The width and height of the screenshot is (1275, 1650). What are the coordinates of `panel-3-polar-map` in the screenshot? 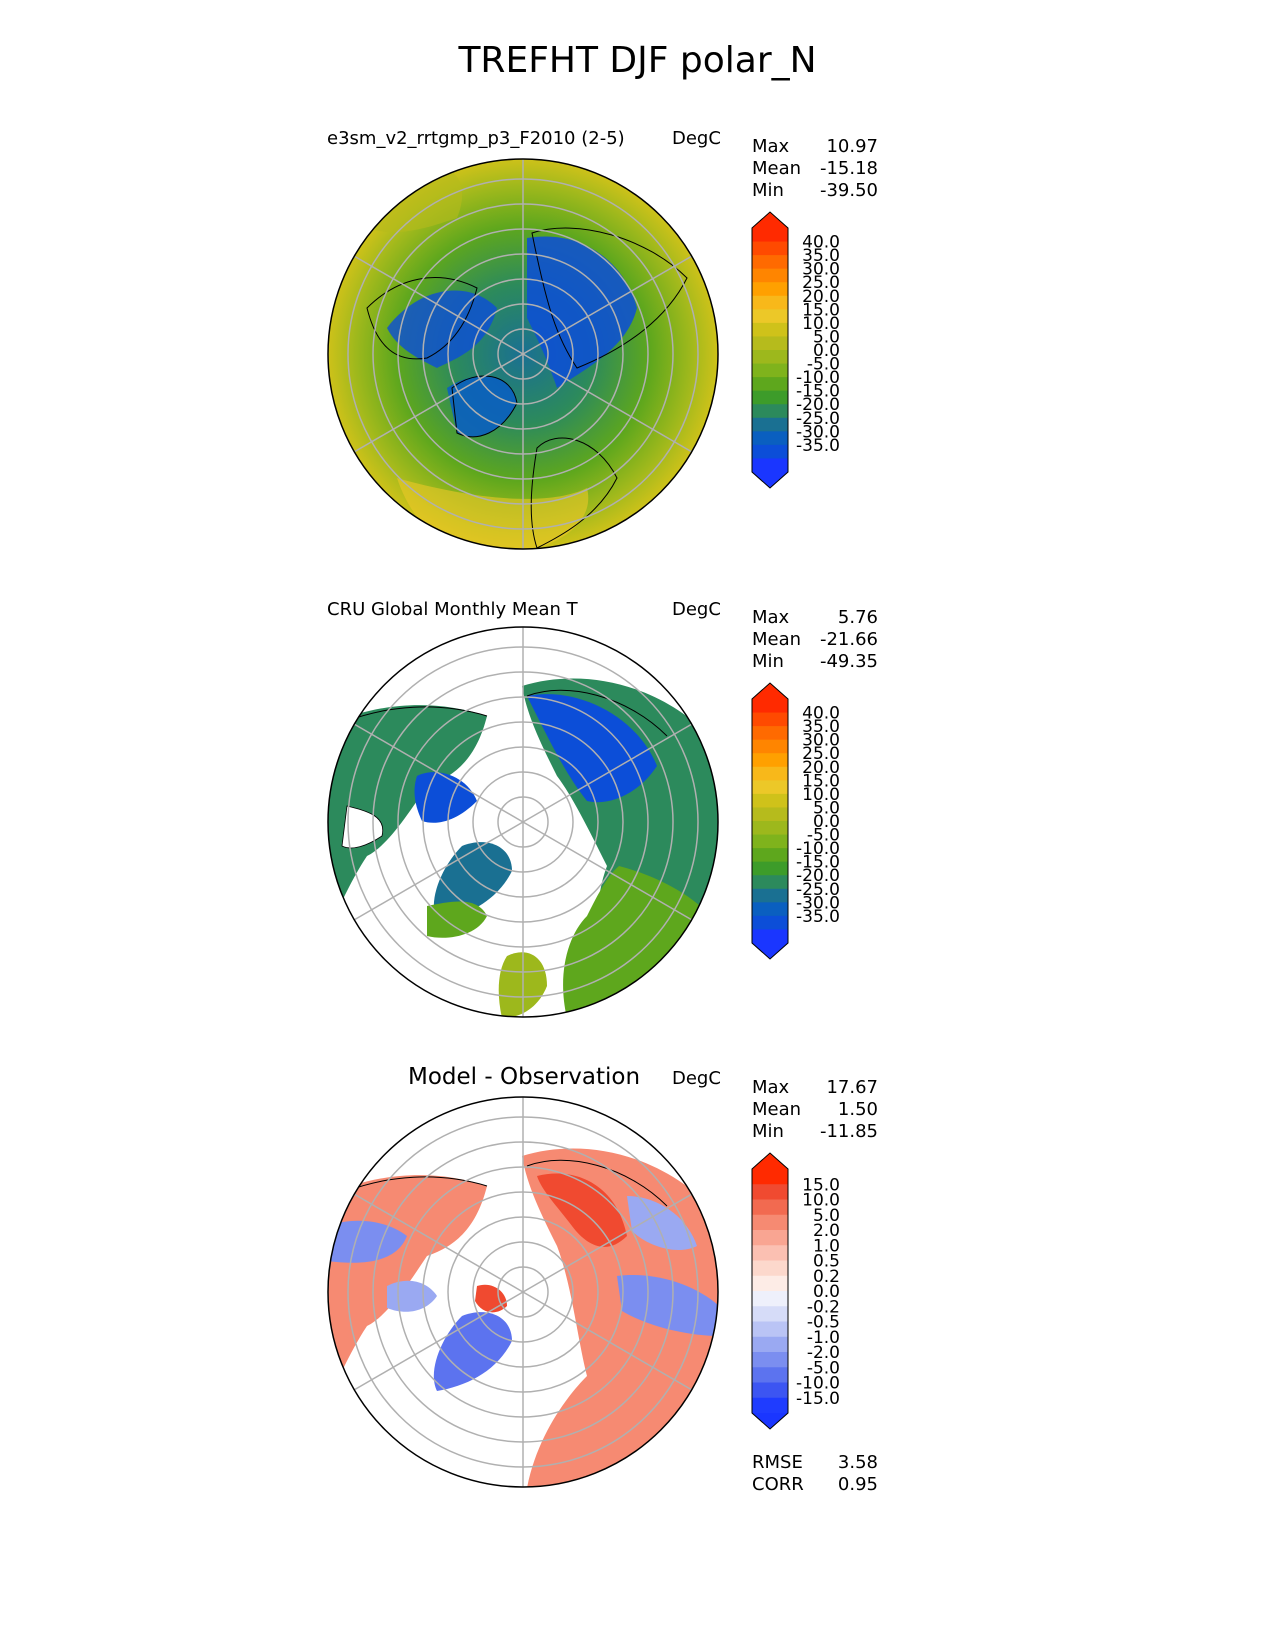 It's located at (523, 1292).